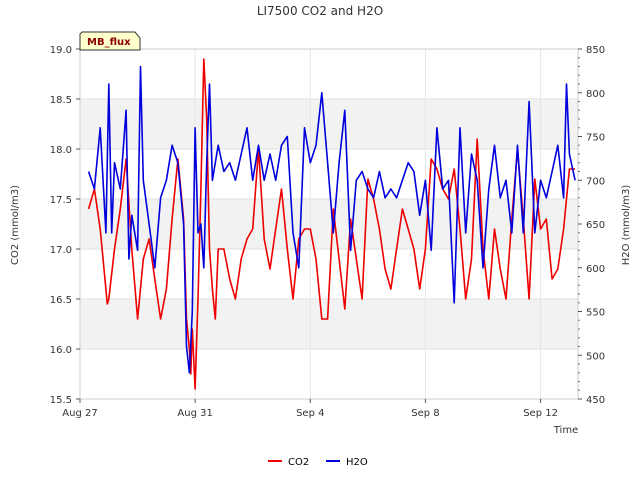 This screenshot has width=640, height=480. I want to click on right-tick-label: 650, so click(595, 225).